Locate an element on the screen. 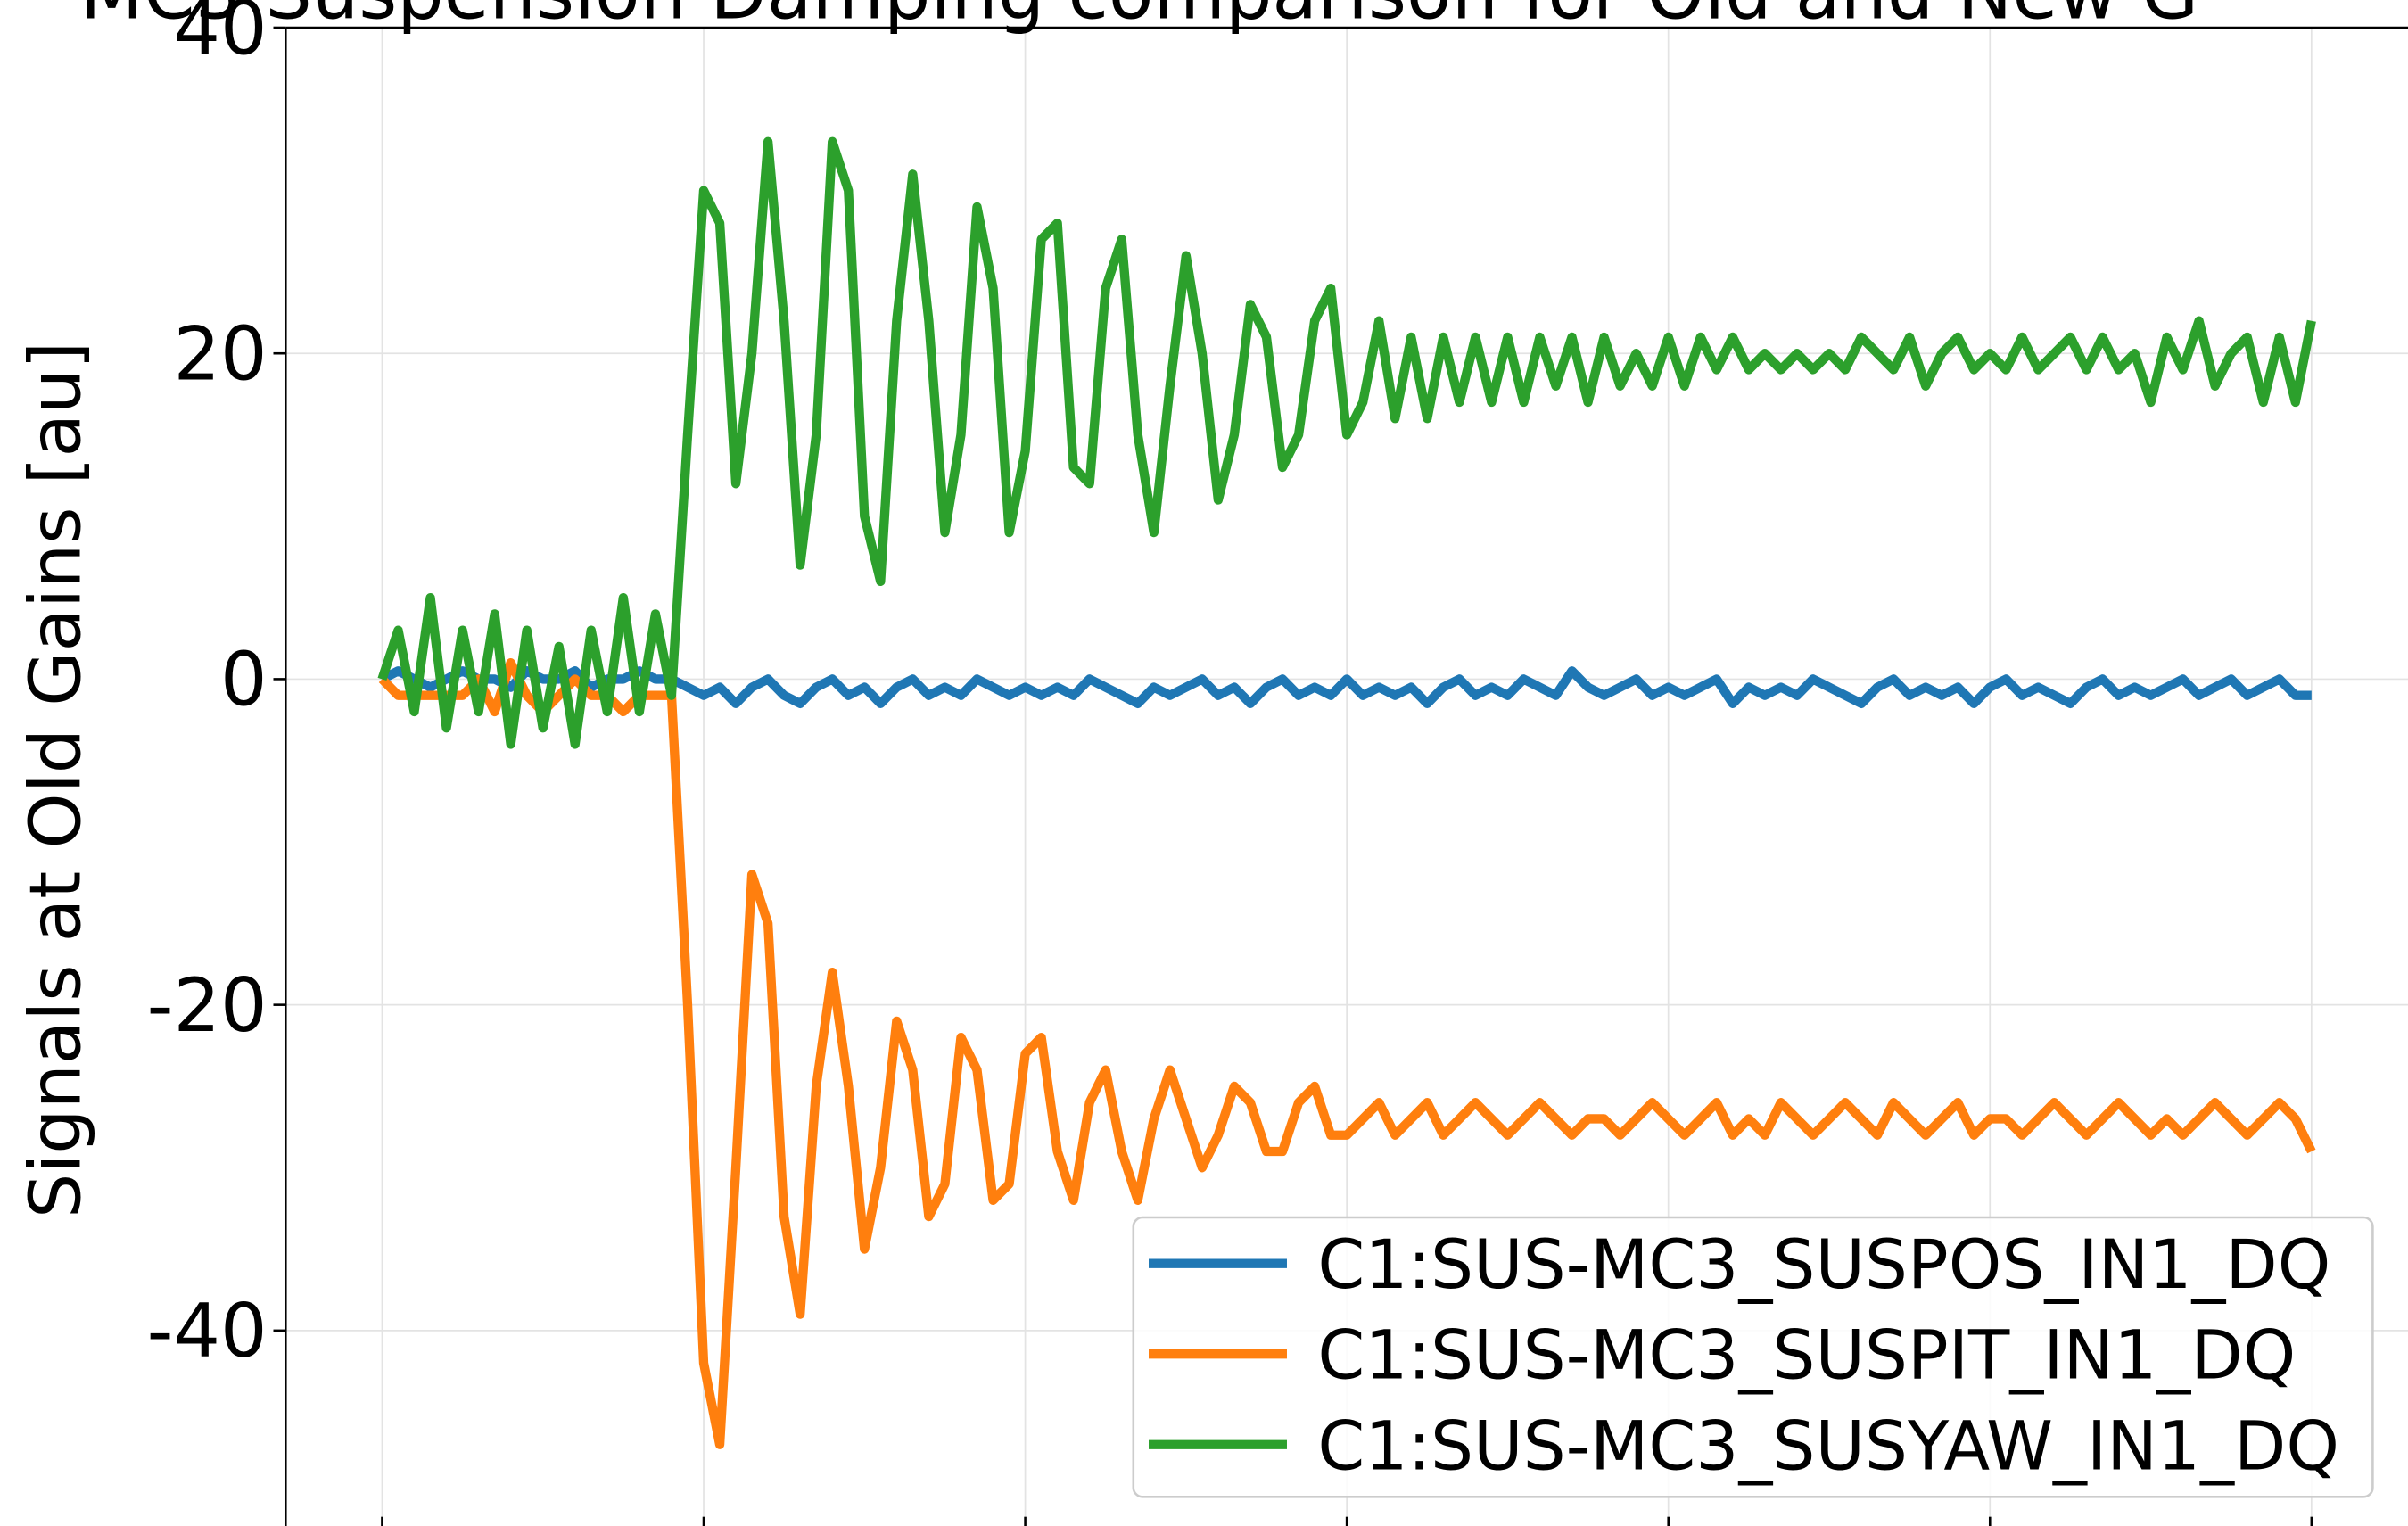  legend-label: C1:SUS-MC3_SUSPIT_IN1_DQ is located at coordinates (1807, 1355).